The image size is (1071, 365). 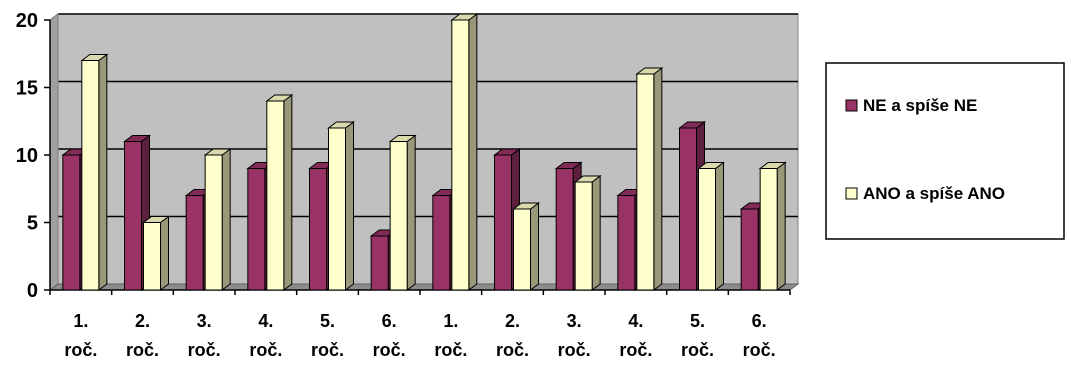 What do you see at coordinates (32, 291) in the screenshot?
I see `y-tick-label: 0` at bounding box center [32, 291].